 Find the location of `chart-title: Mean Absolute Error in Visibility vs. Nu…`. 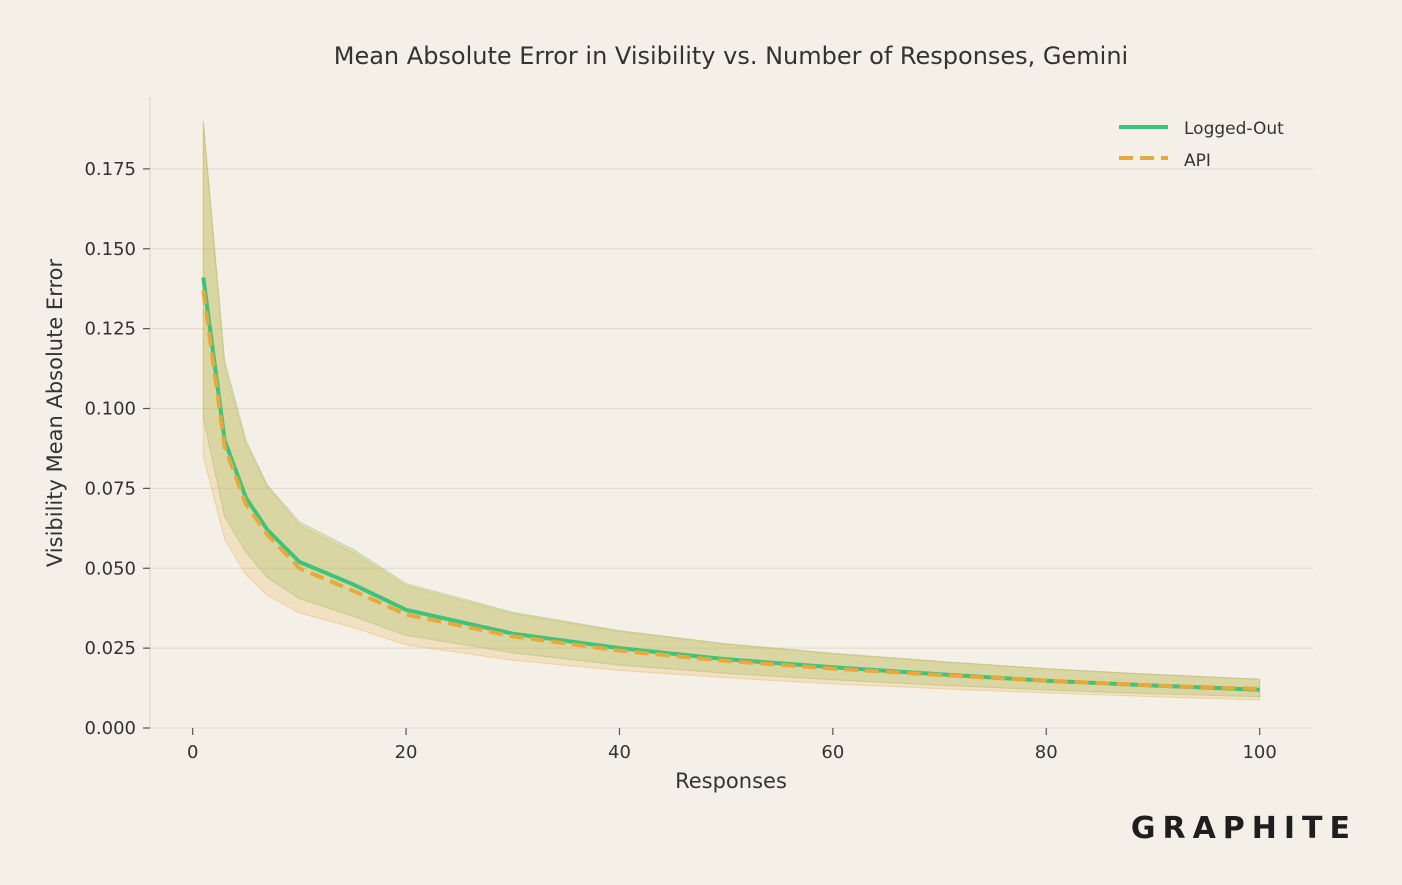

chart-title: Mean Absolute Error in Visibility vs. Nu… is located at coordinates (731, 56).